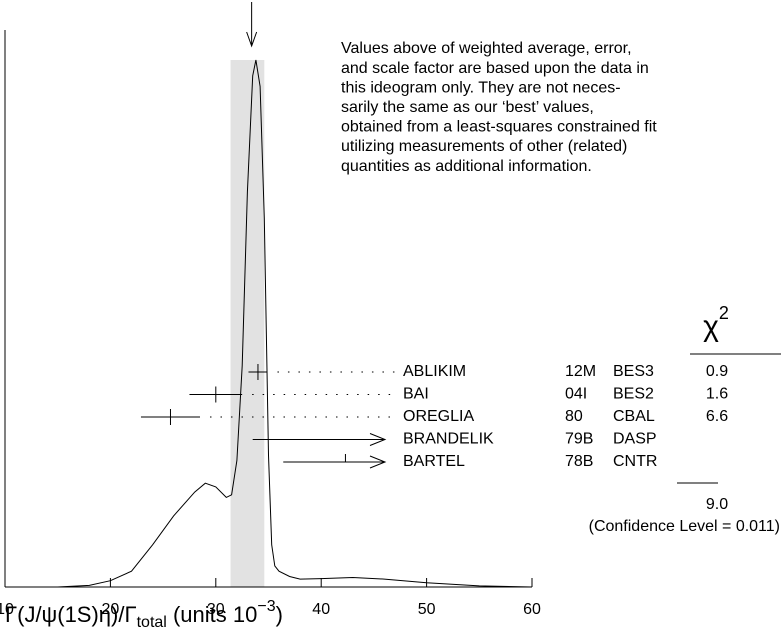 This screenshot has width=781, height=632. Describe the element at coordinates (579, 461) in the screenshot. I see `measurement-year: 78B` at that location.